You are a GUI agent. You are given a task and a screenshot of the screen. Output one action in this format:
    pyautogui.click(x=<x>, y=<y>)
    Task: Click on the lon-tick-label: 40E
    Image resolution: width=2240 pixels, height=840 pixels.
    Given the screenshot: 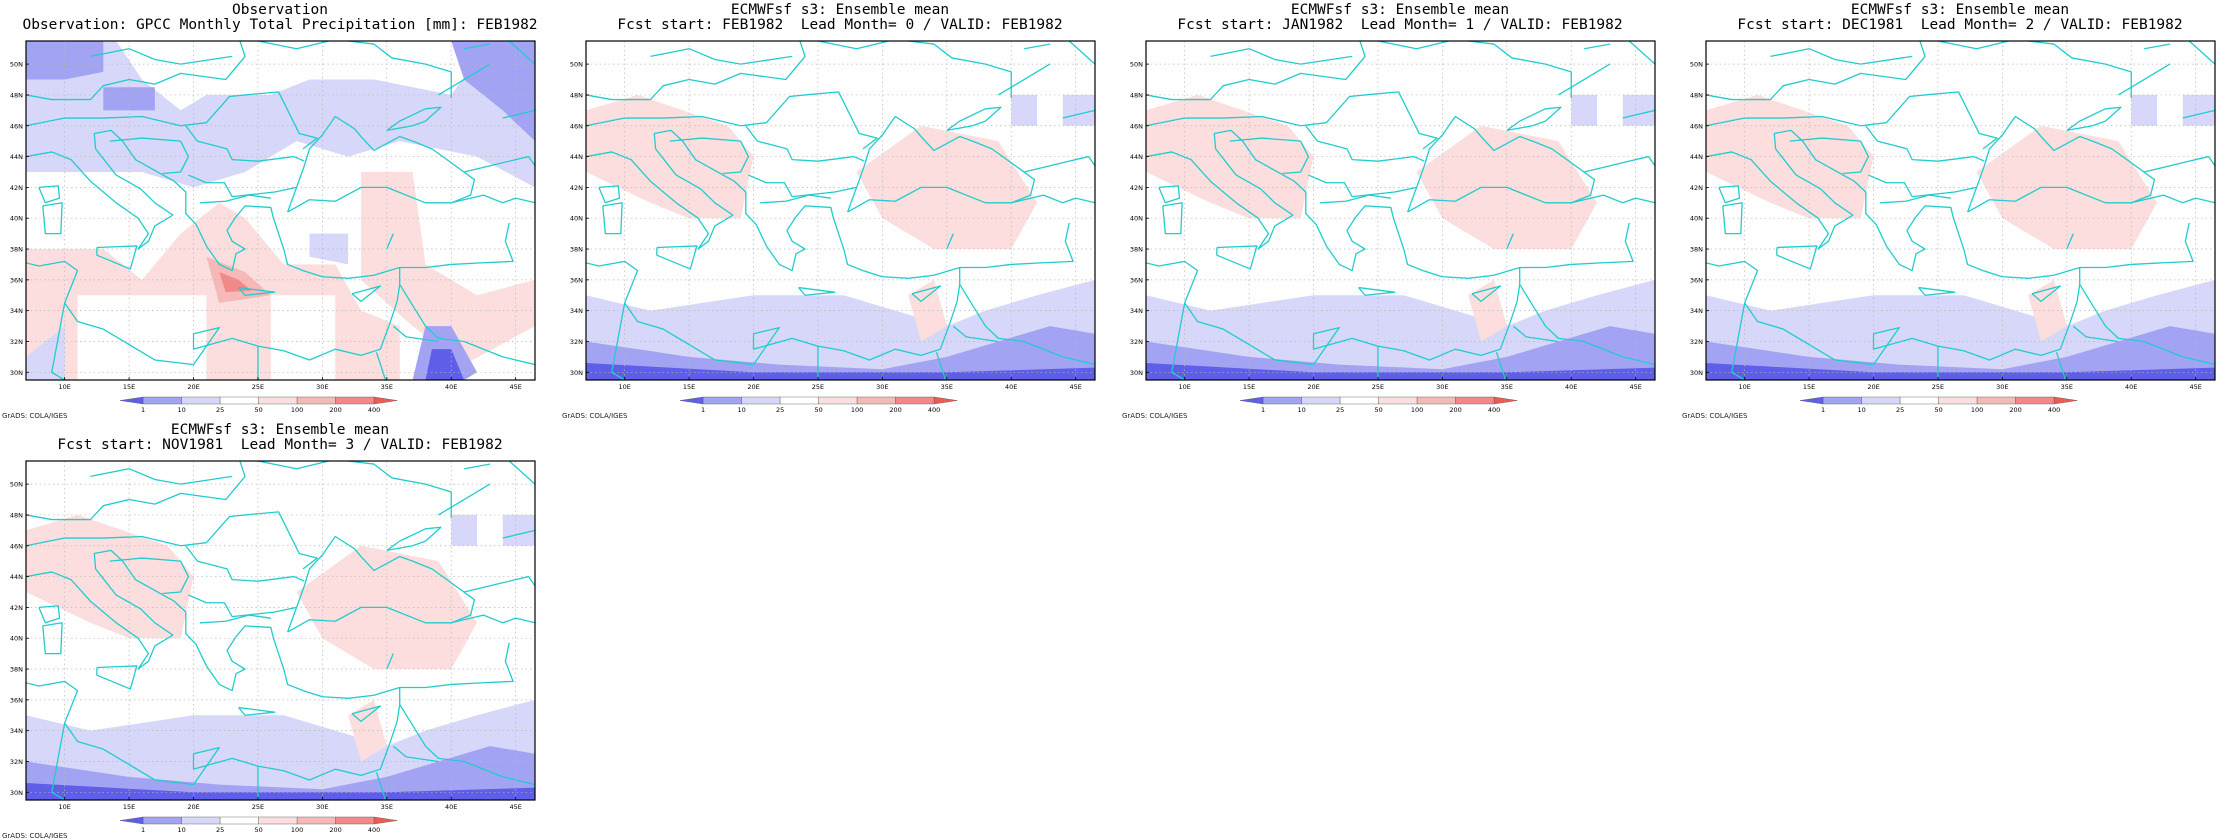 What is the action you would take?
    pyautogui.click(x=2131, y=387)
    